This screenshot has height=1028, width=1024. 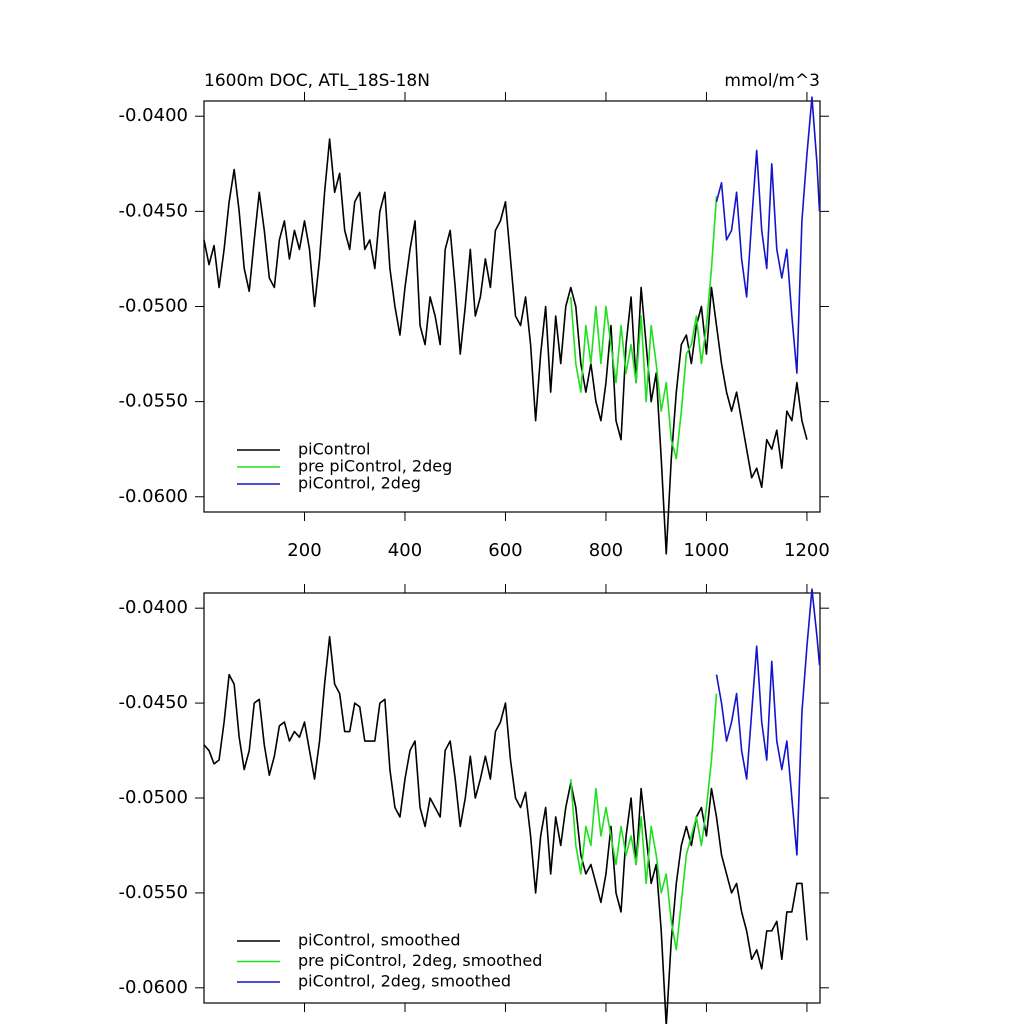 I want to click on legend-label: piControl, smoothed, so click(x=379, y=940).